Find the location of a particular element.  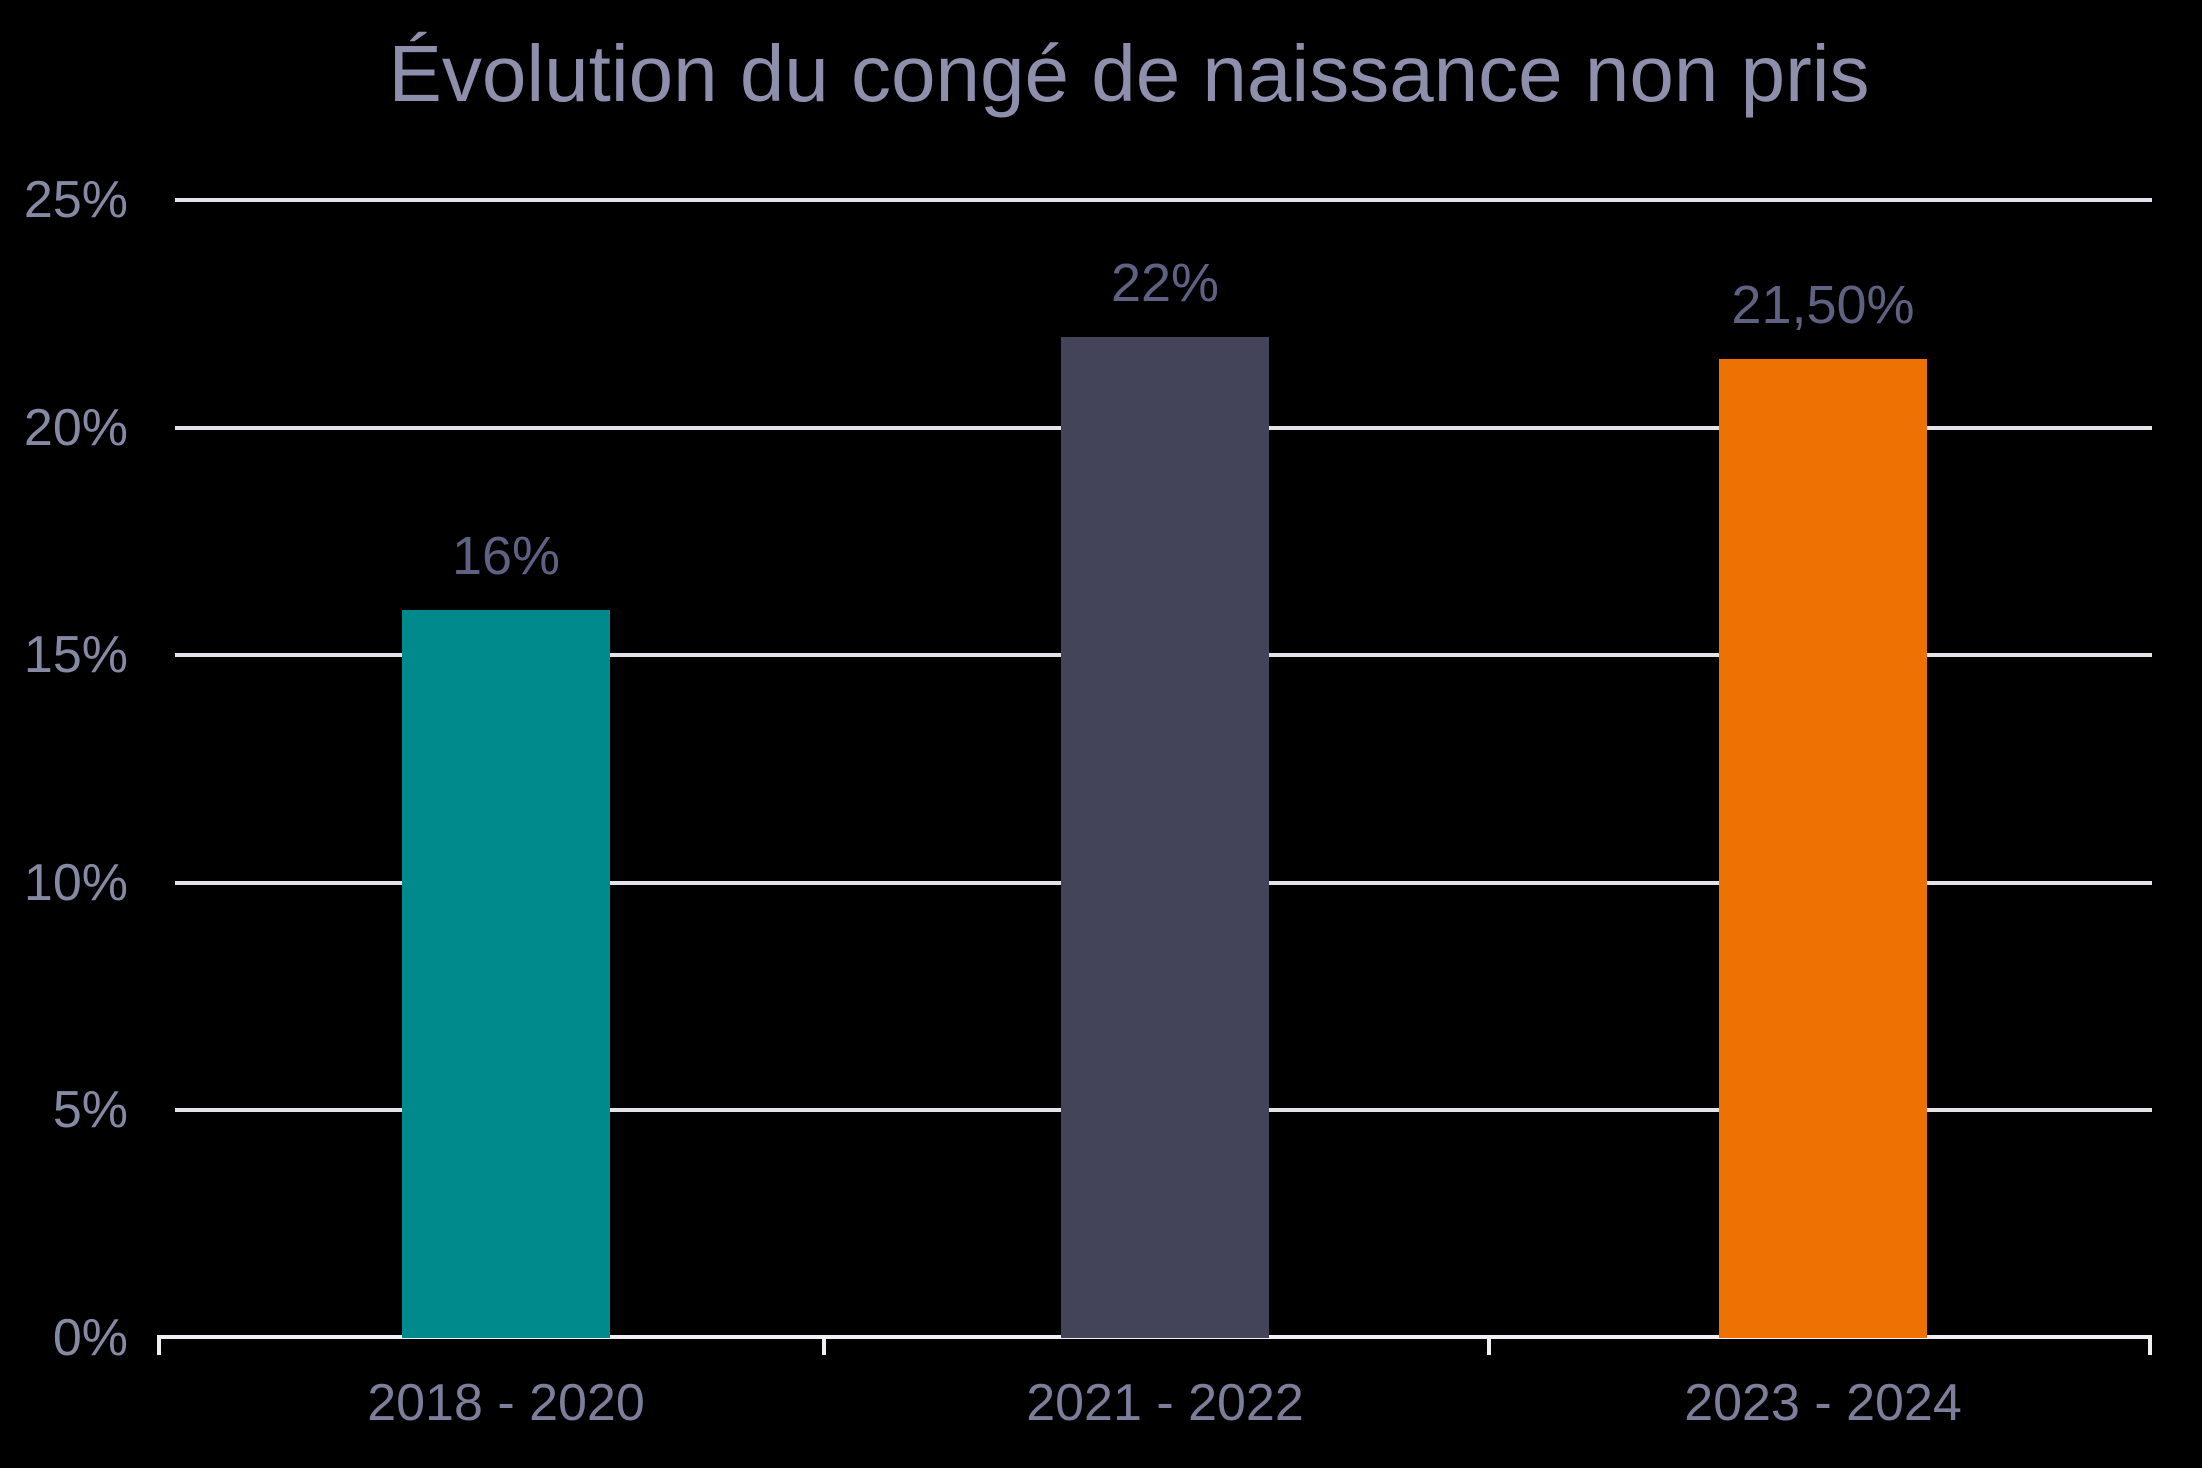

y-axis-tick-label: 0% is located at coordinates (90, 1338).